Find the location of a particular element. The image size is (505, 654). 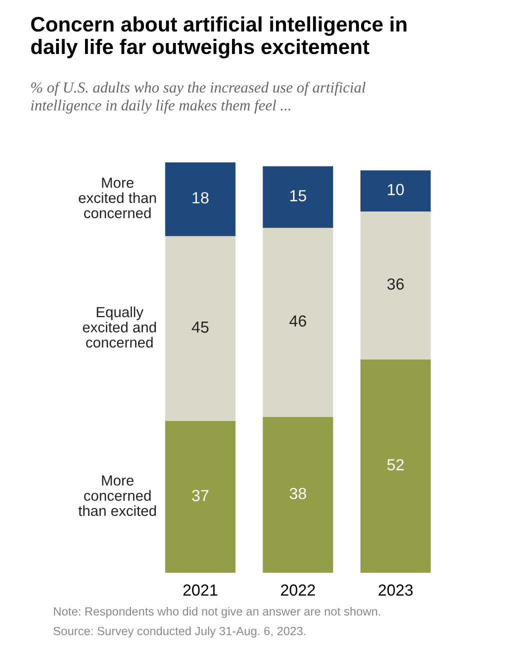

data-label: 52 is located at coordinates (395, 464).